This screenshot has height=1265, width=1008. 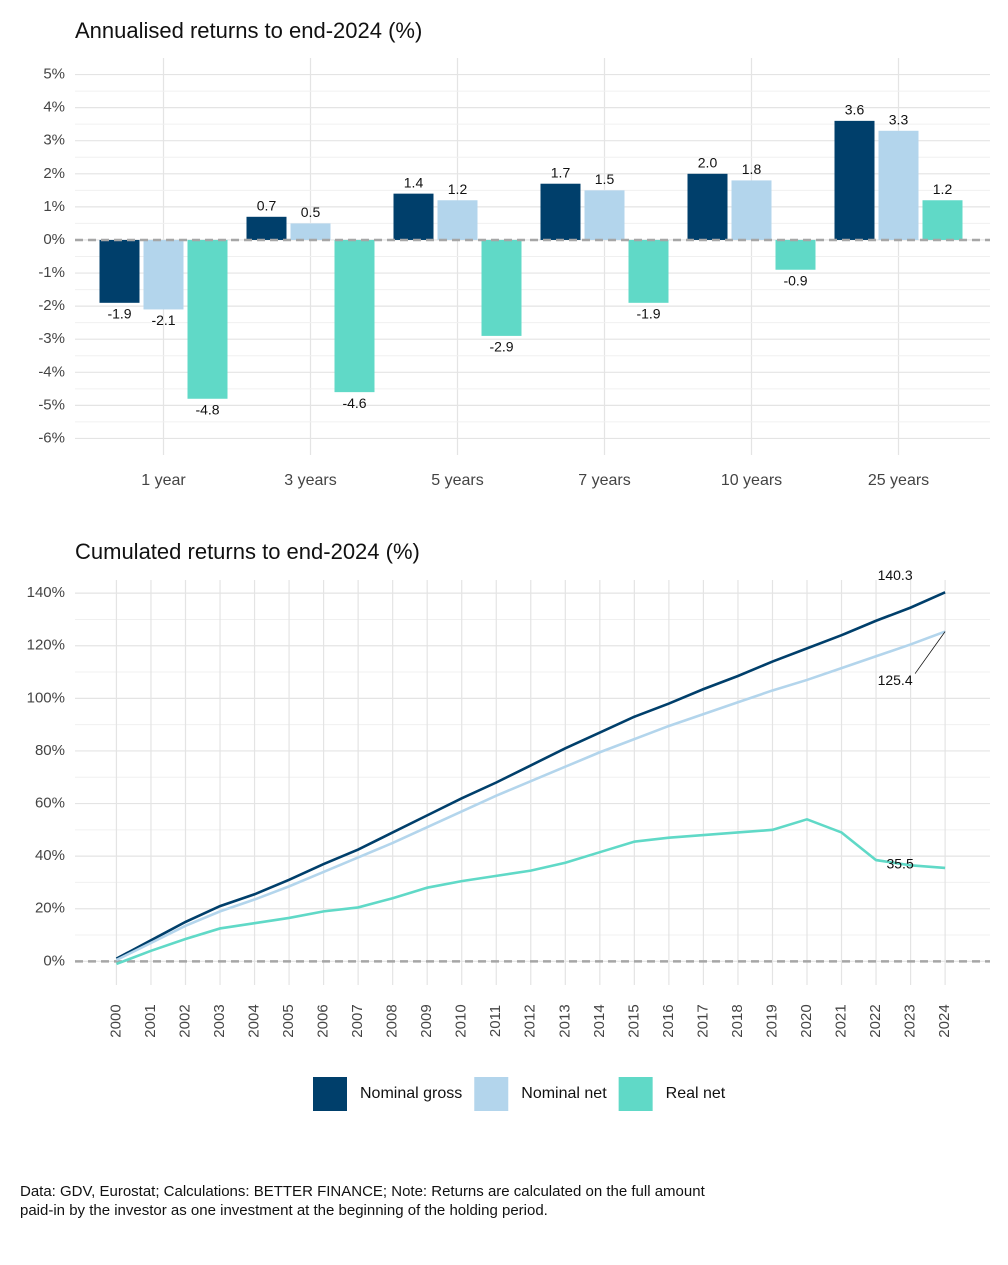 What do you see at coordinates (910, 1020) in the screenshot?
I see `x-tick-label: 2023` at bounding box center [910, 1020].